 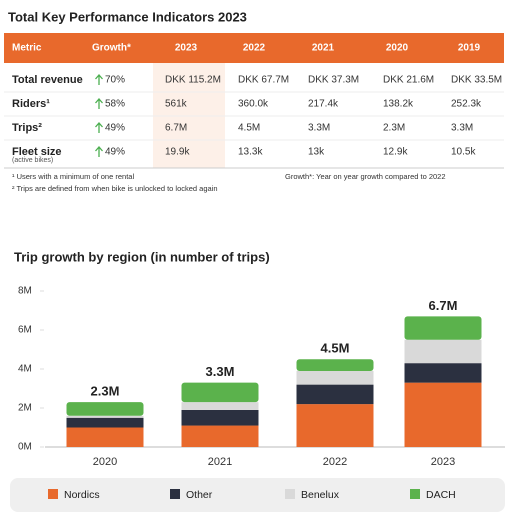 What do you see at coordinates (253, 104) in the screenshot?
I see `cell: 360.0k` at bounding box center [253, 104].